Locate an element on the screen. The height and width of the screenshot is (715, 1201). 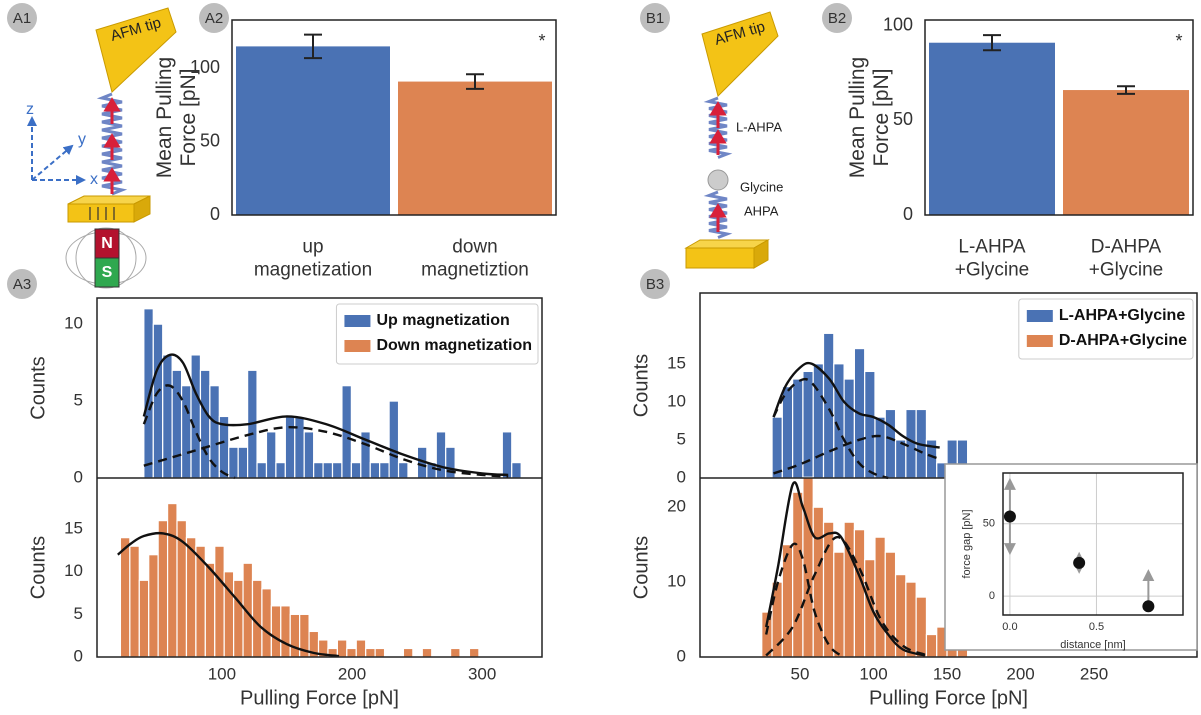
molecule-label: AHPA is located at coordinates (761, 210).